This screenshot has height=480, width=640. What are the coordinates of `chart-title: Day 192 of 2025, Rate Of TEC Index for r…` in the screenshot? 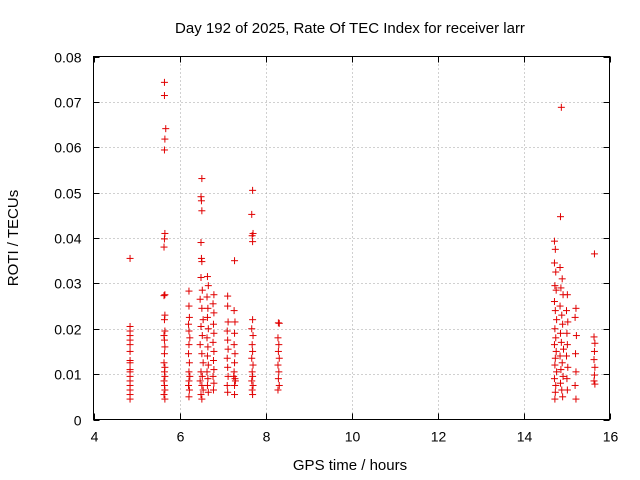 It's located at (350, 28).